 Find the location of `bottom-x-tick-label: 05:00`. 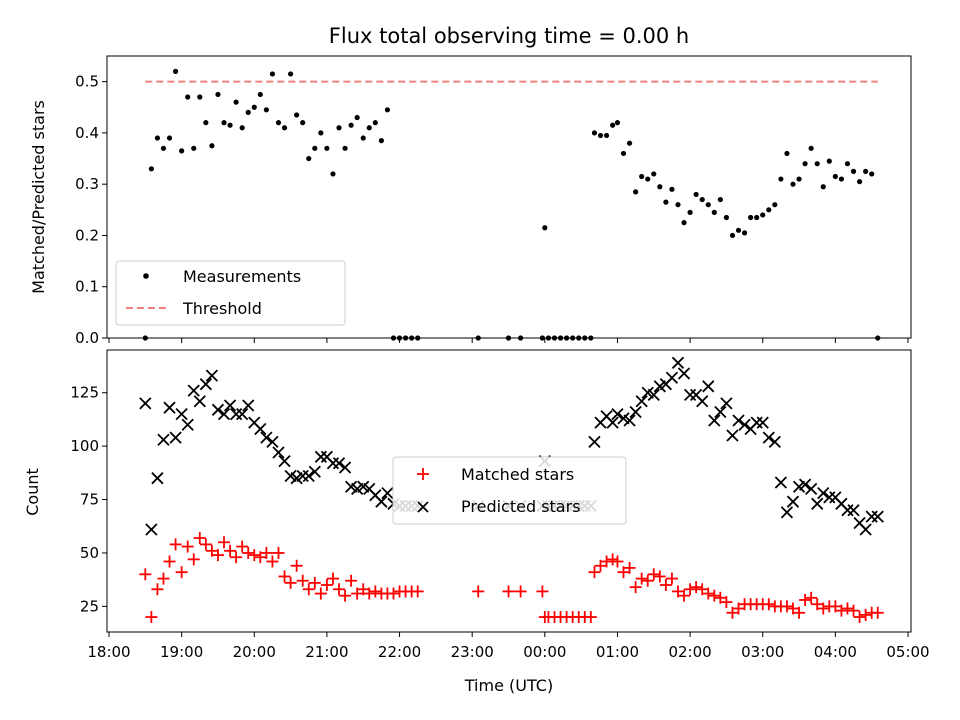

bottom-x-tick-label: 05:00 is located at coordinates (907, 652).